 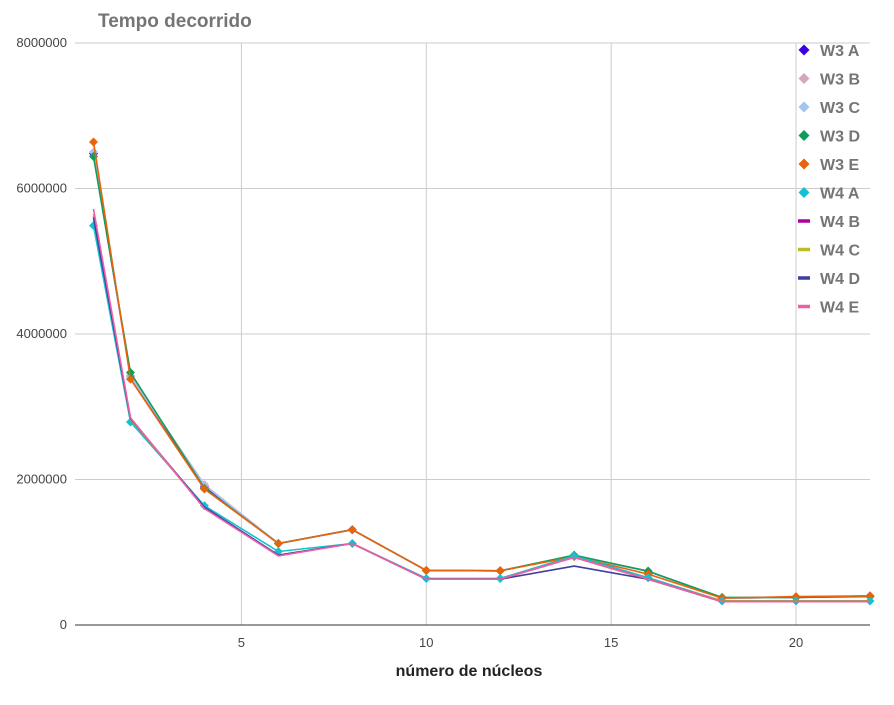 What do you see at coordinates (469, 671) in the screenshot?
I see `x-axis-title: número de núcleos` at bounding box center [469, 671].